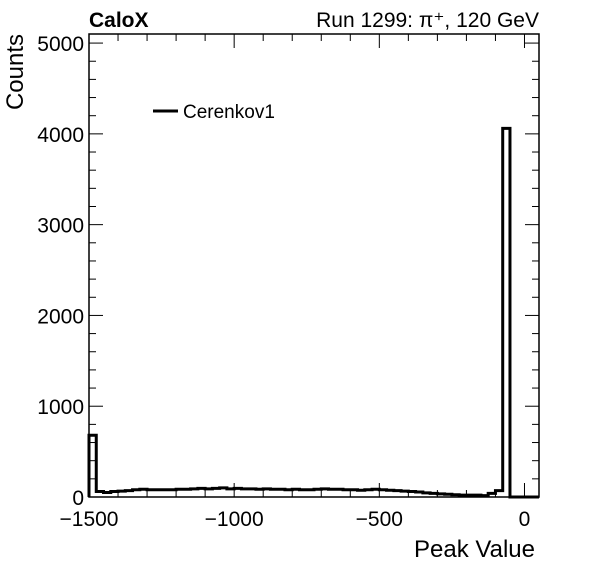 The width and height of the screenshot is (596, 572). I want to click on x-axis-label: Peak Value, so click(474, 549).